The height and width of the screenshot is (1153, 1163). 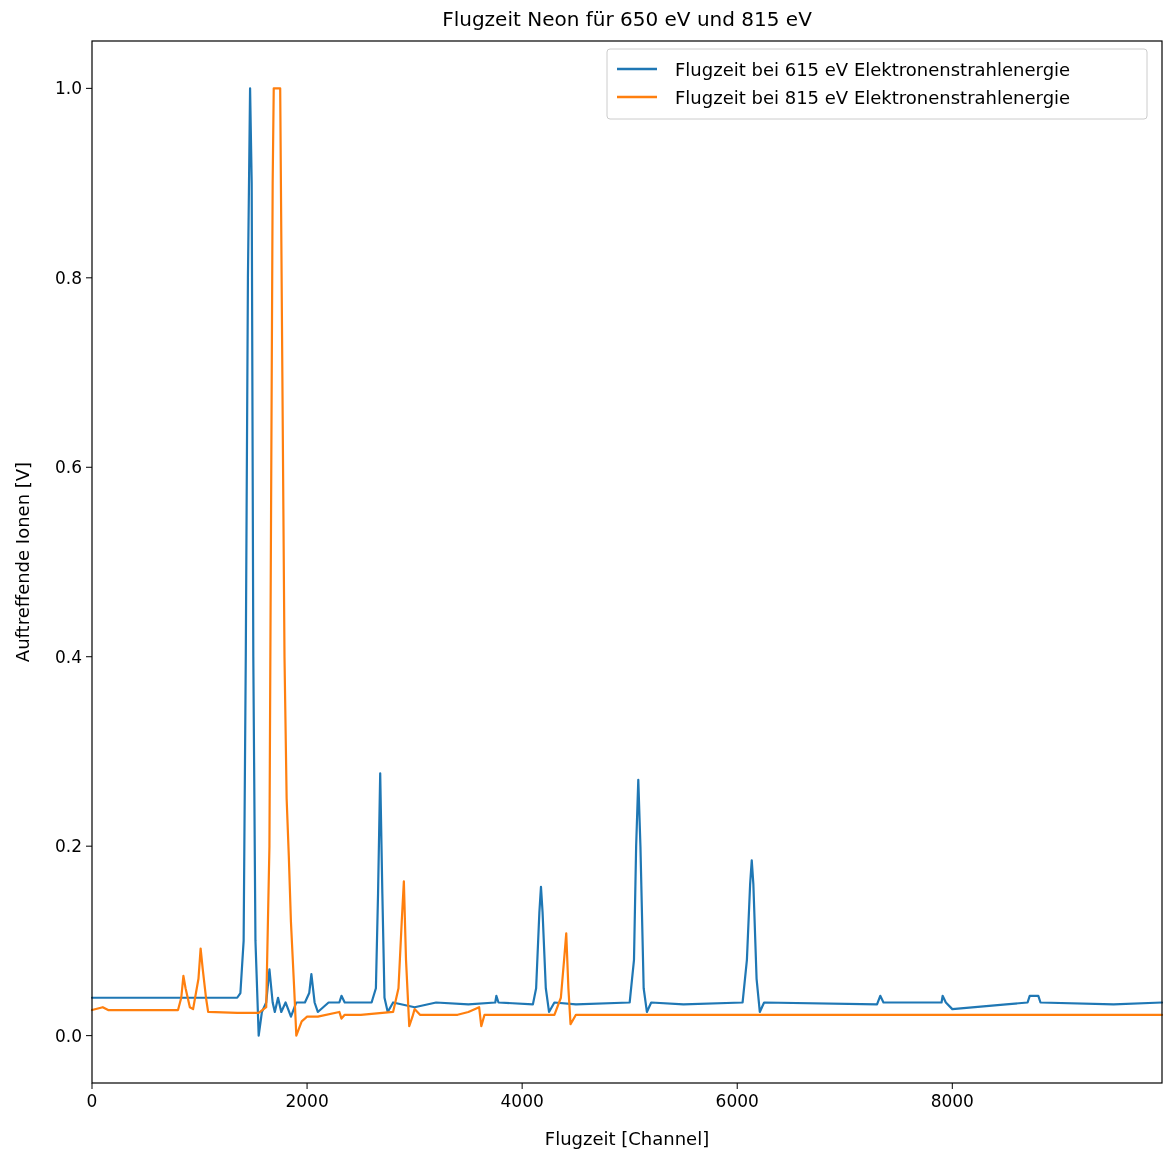 I want to click on legend-label: Flugzeit bei 815 eV Elektronenstrahlenergie, so click(x=873, y=97).